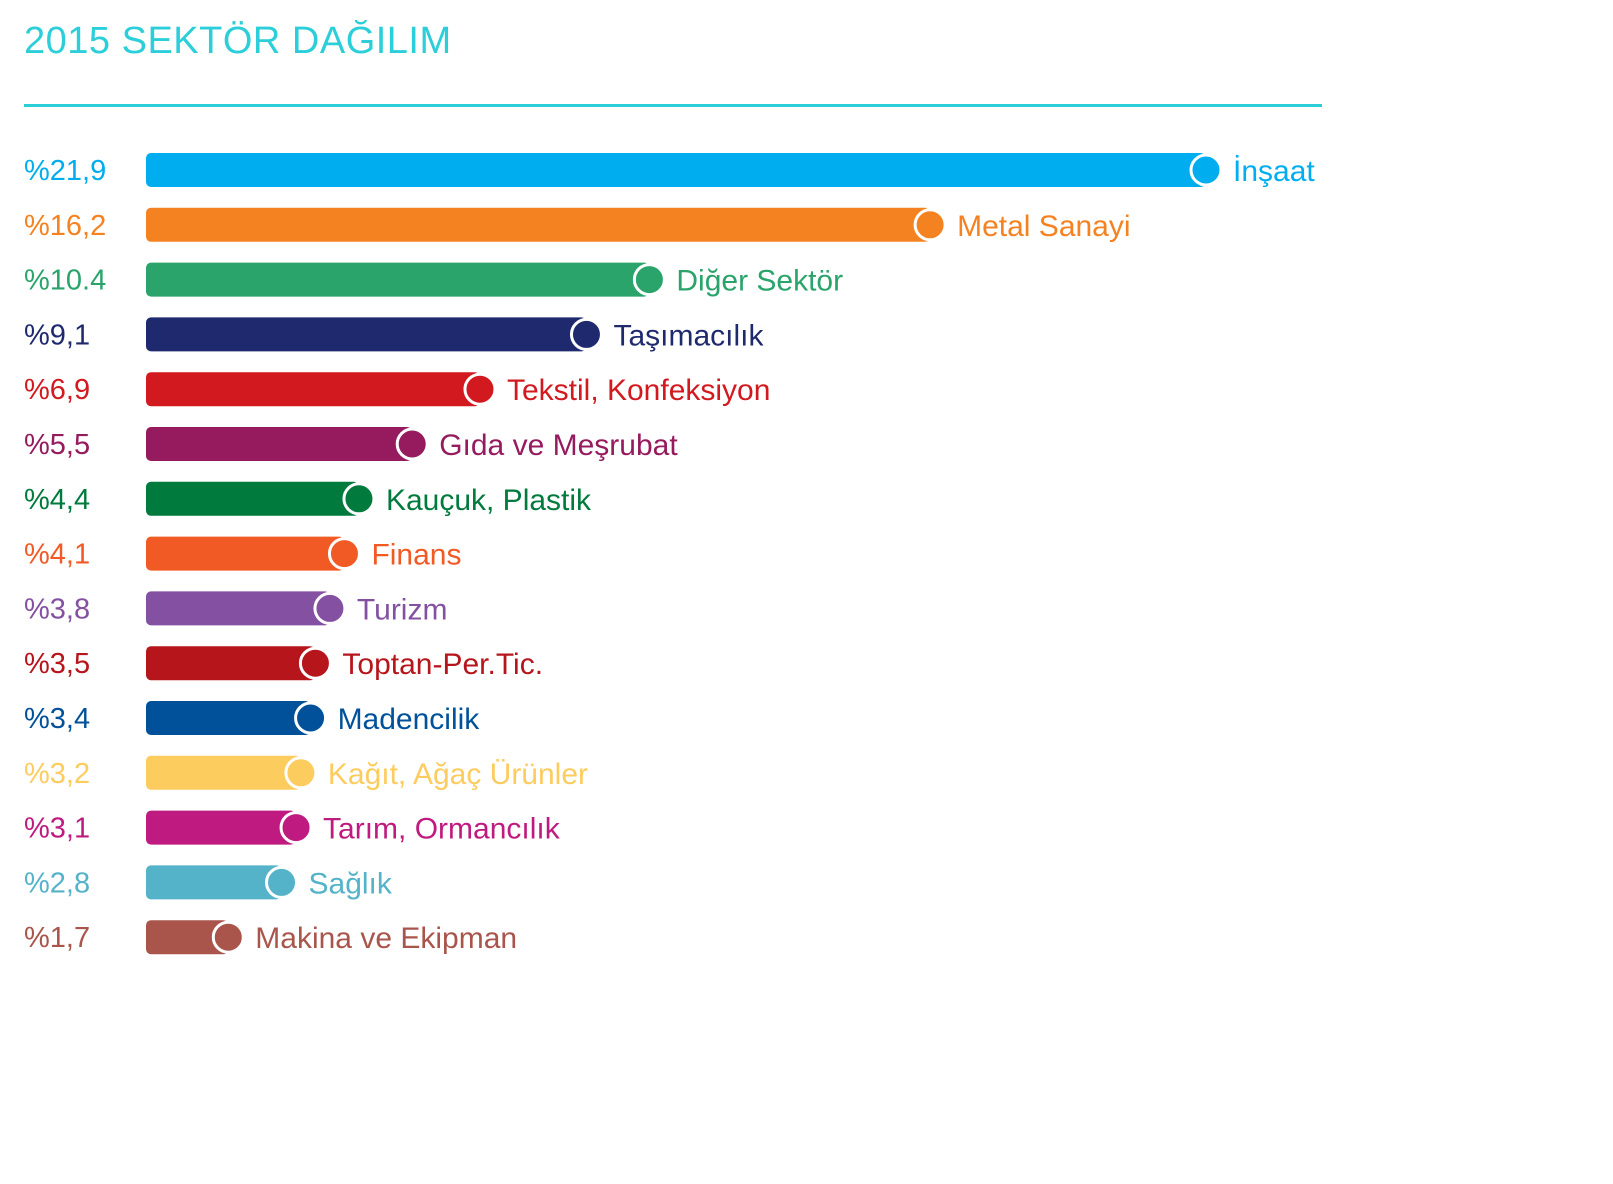 The image size is (1613, 1184). Describe the element at coordinates (759, 281) in the screenshot. I see `bar-category-label: Diğer Sektör` at that location.